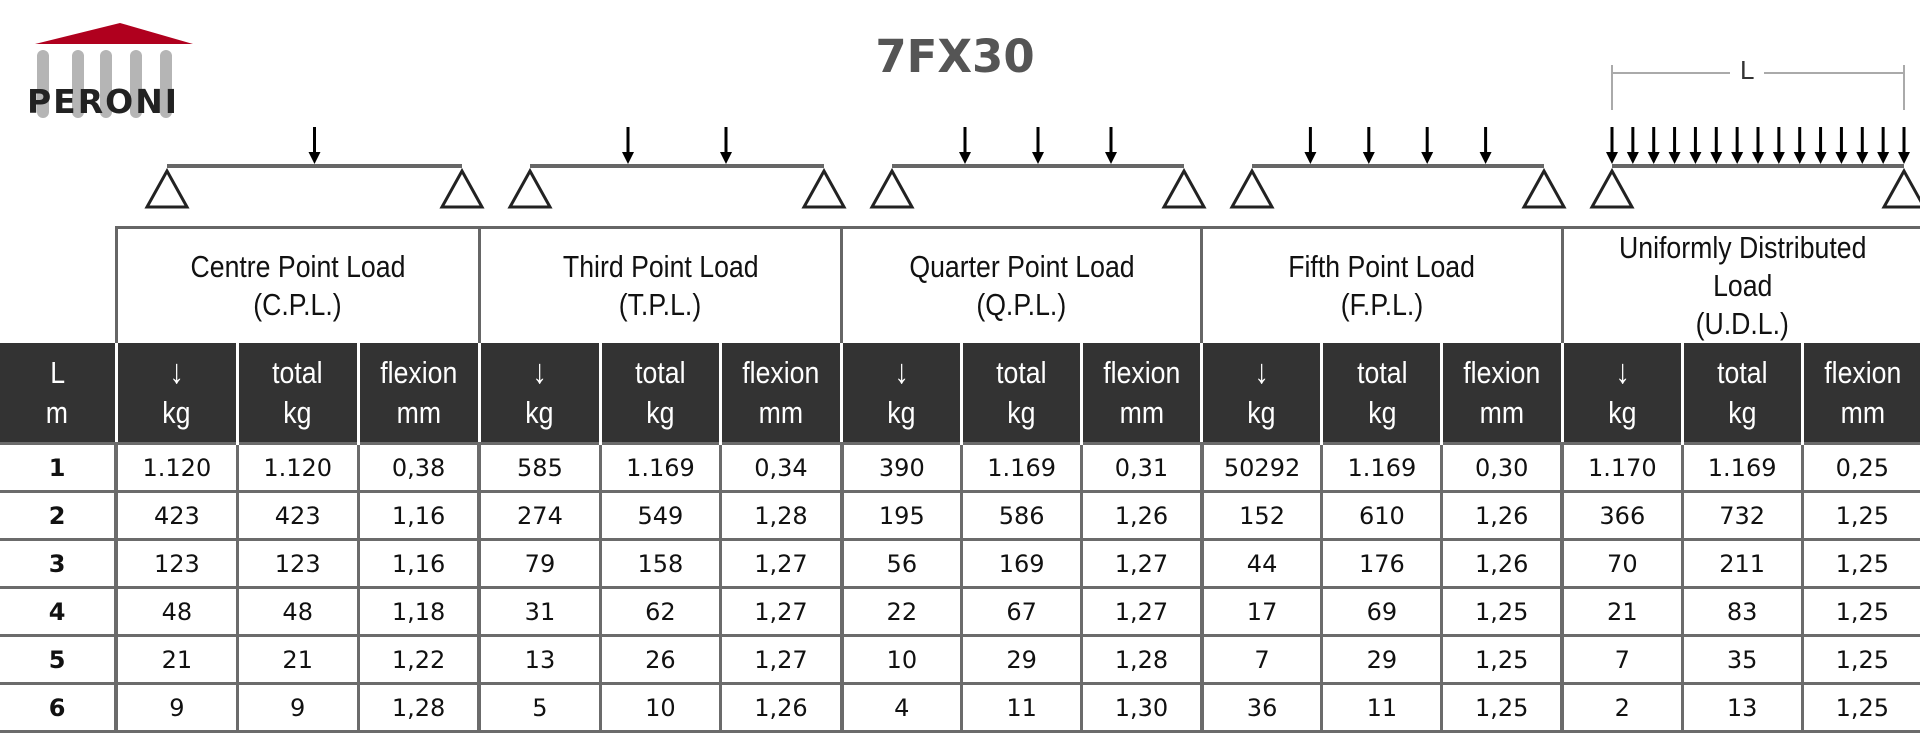 This screenshot has height=733, width=1920. I want to click on group-header: Fifth Point Load (F.P.L.), so click(1382, 284).